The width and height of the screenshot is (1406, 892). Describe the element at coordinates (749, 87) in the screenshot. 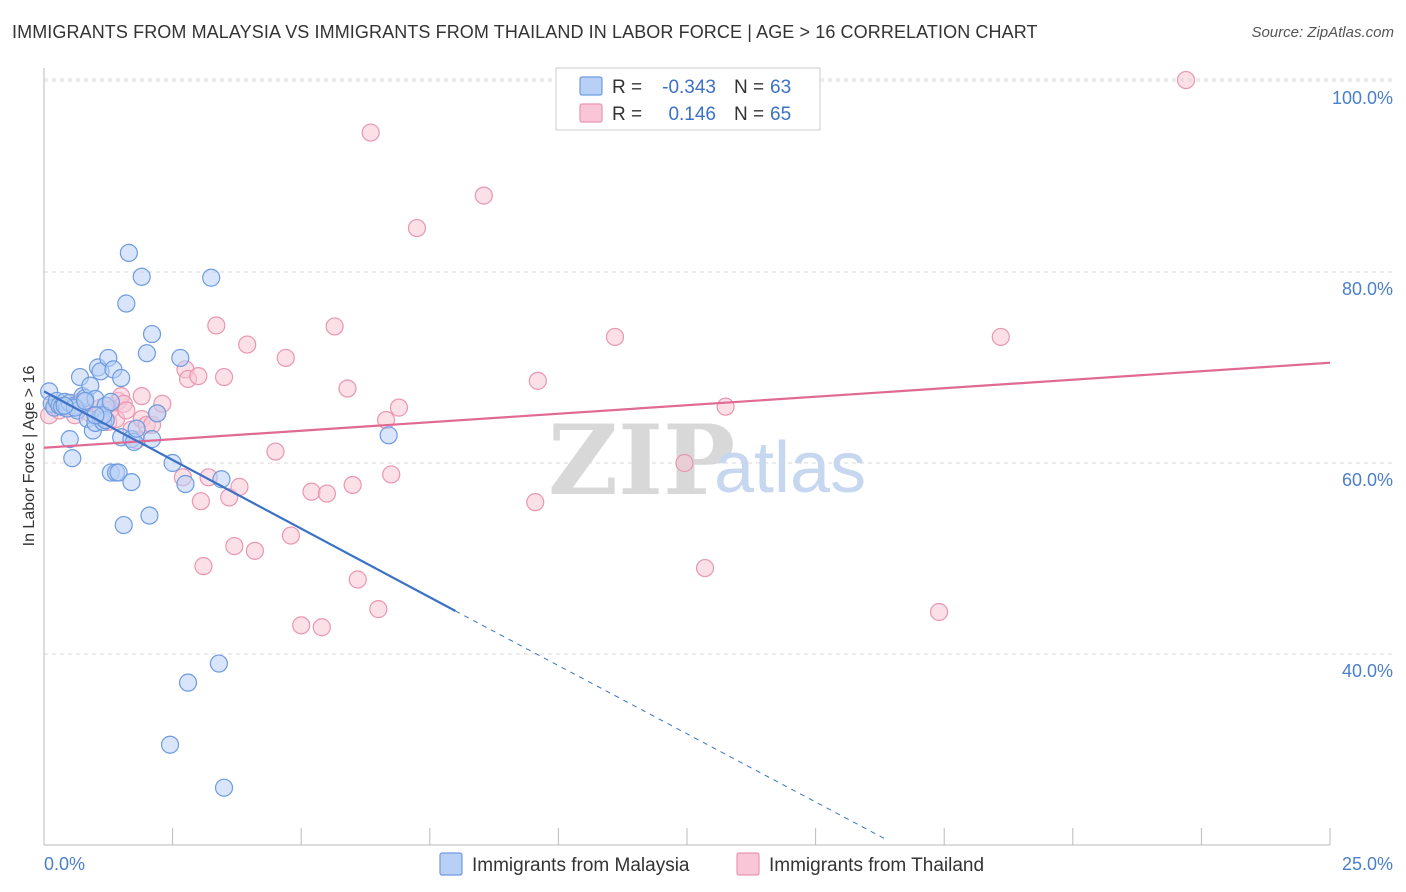

I see `legend-n-label-malaysia: N =` at that location.